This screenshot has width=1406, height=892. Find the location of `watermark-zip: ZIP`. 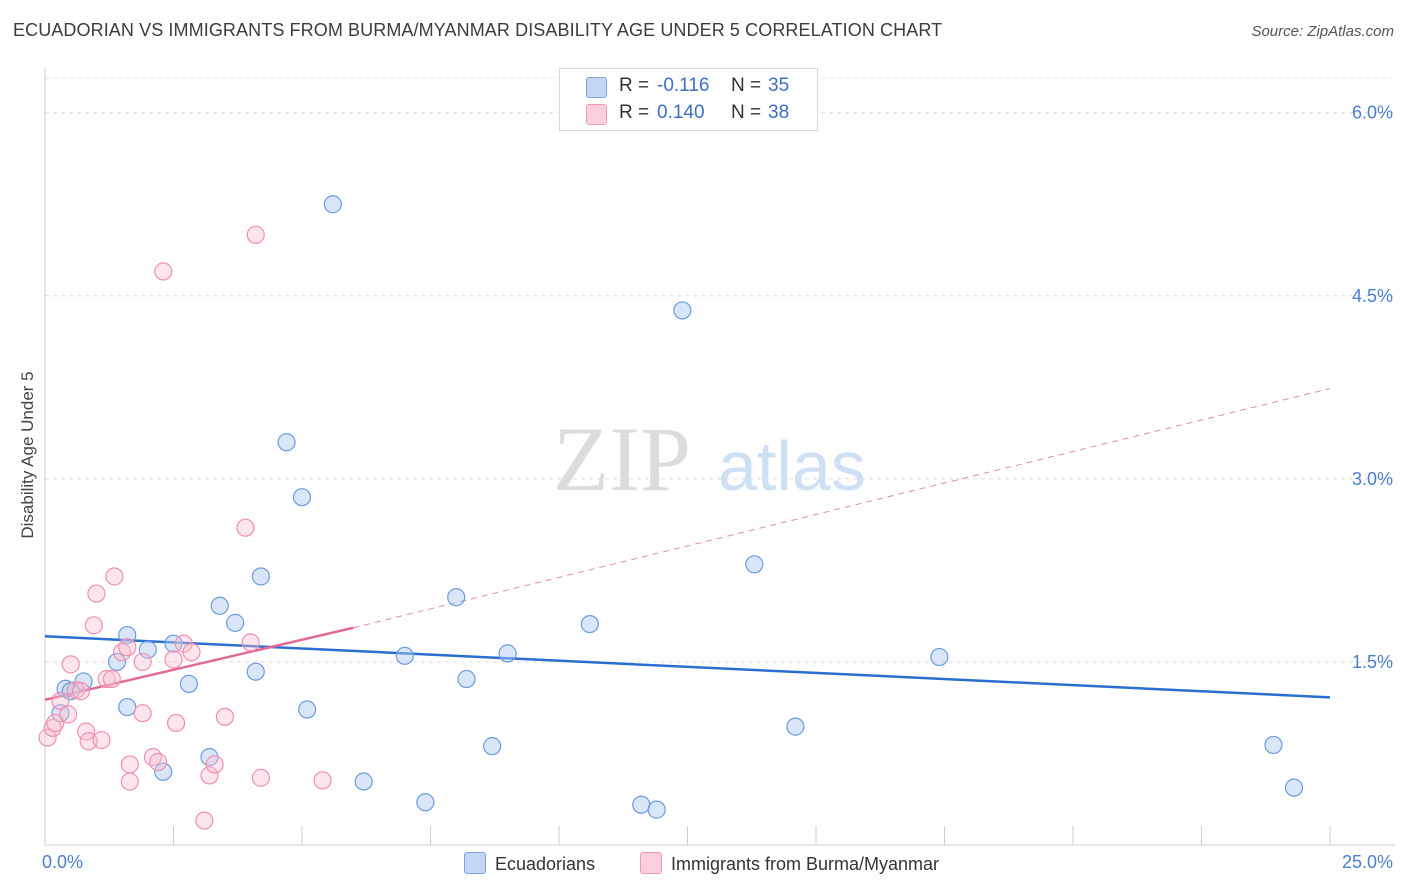

watermark-zip: ZIP is located at coordinates (622, 459).